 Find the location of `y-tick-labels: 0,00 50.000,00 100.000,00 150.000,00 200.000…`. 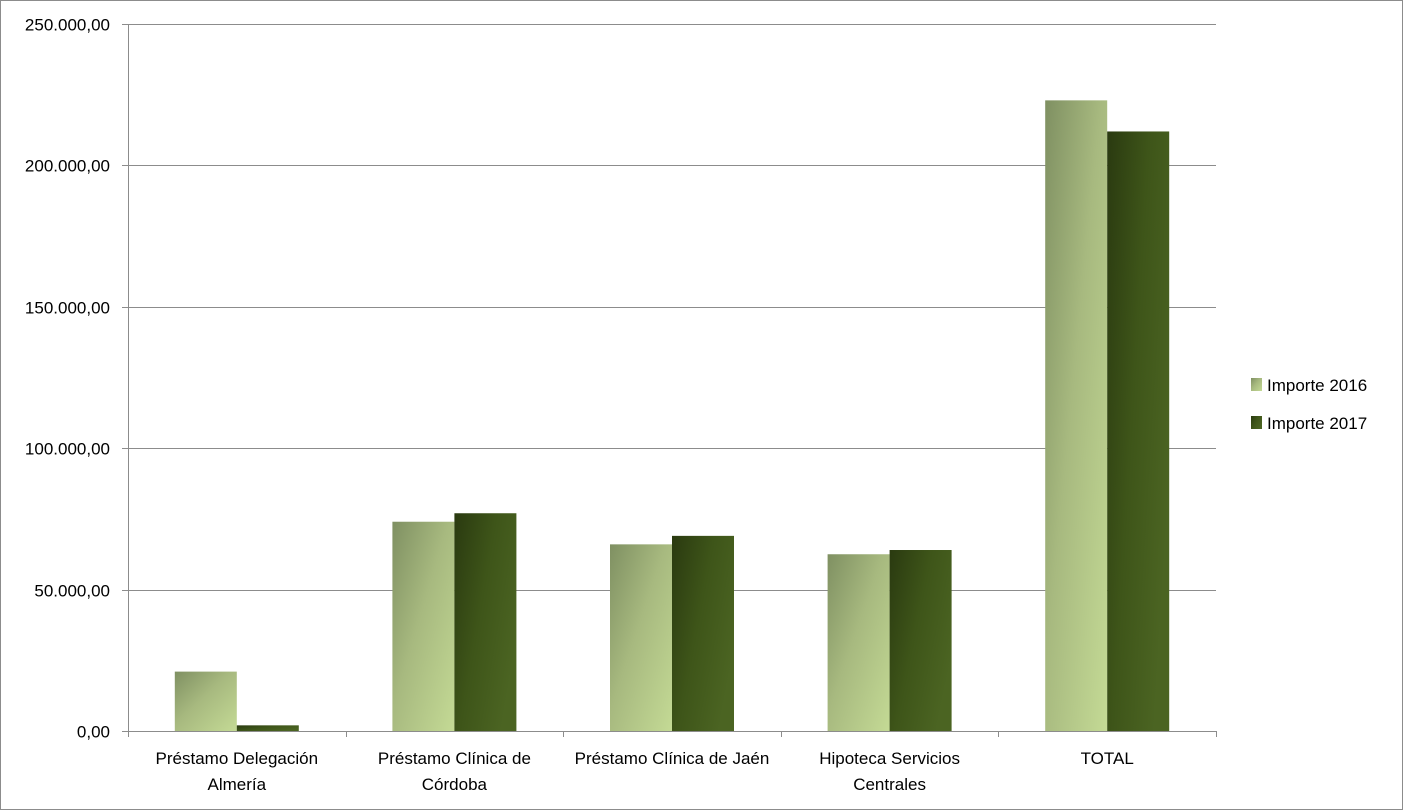

y-tick-labels: 0,00 50.000,00 100.000,00 150.000,00 200.000… is located at coordinates (67, 379).